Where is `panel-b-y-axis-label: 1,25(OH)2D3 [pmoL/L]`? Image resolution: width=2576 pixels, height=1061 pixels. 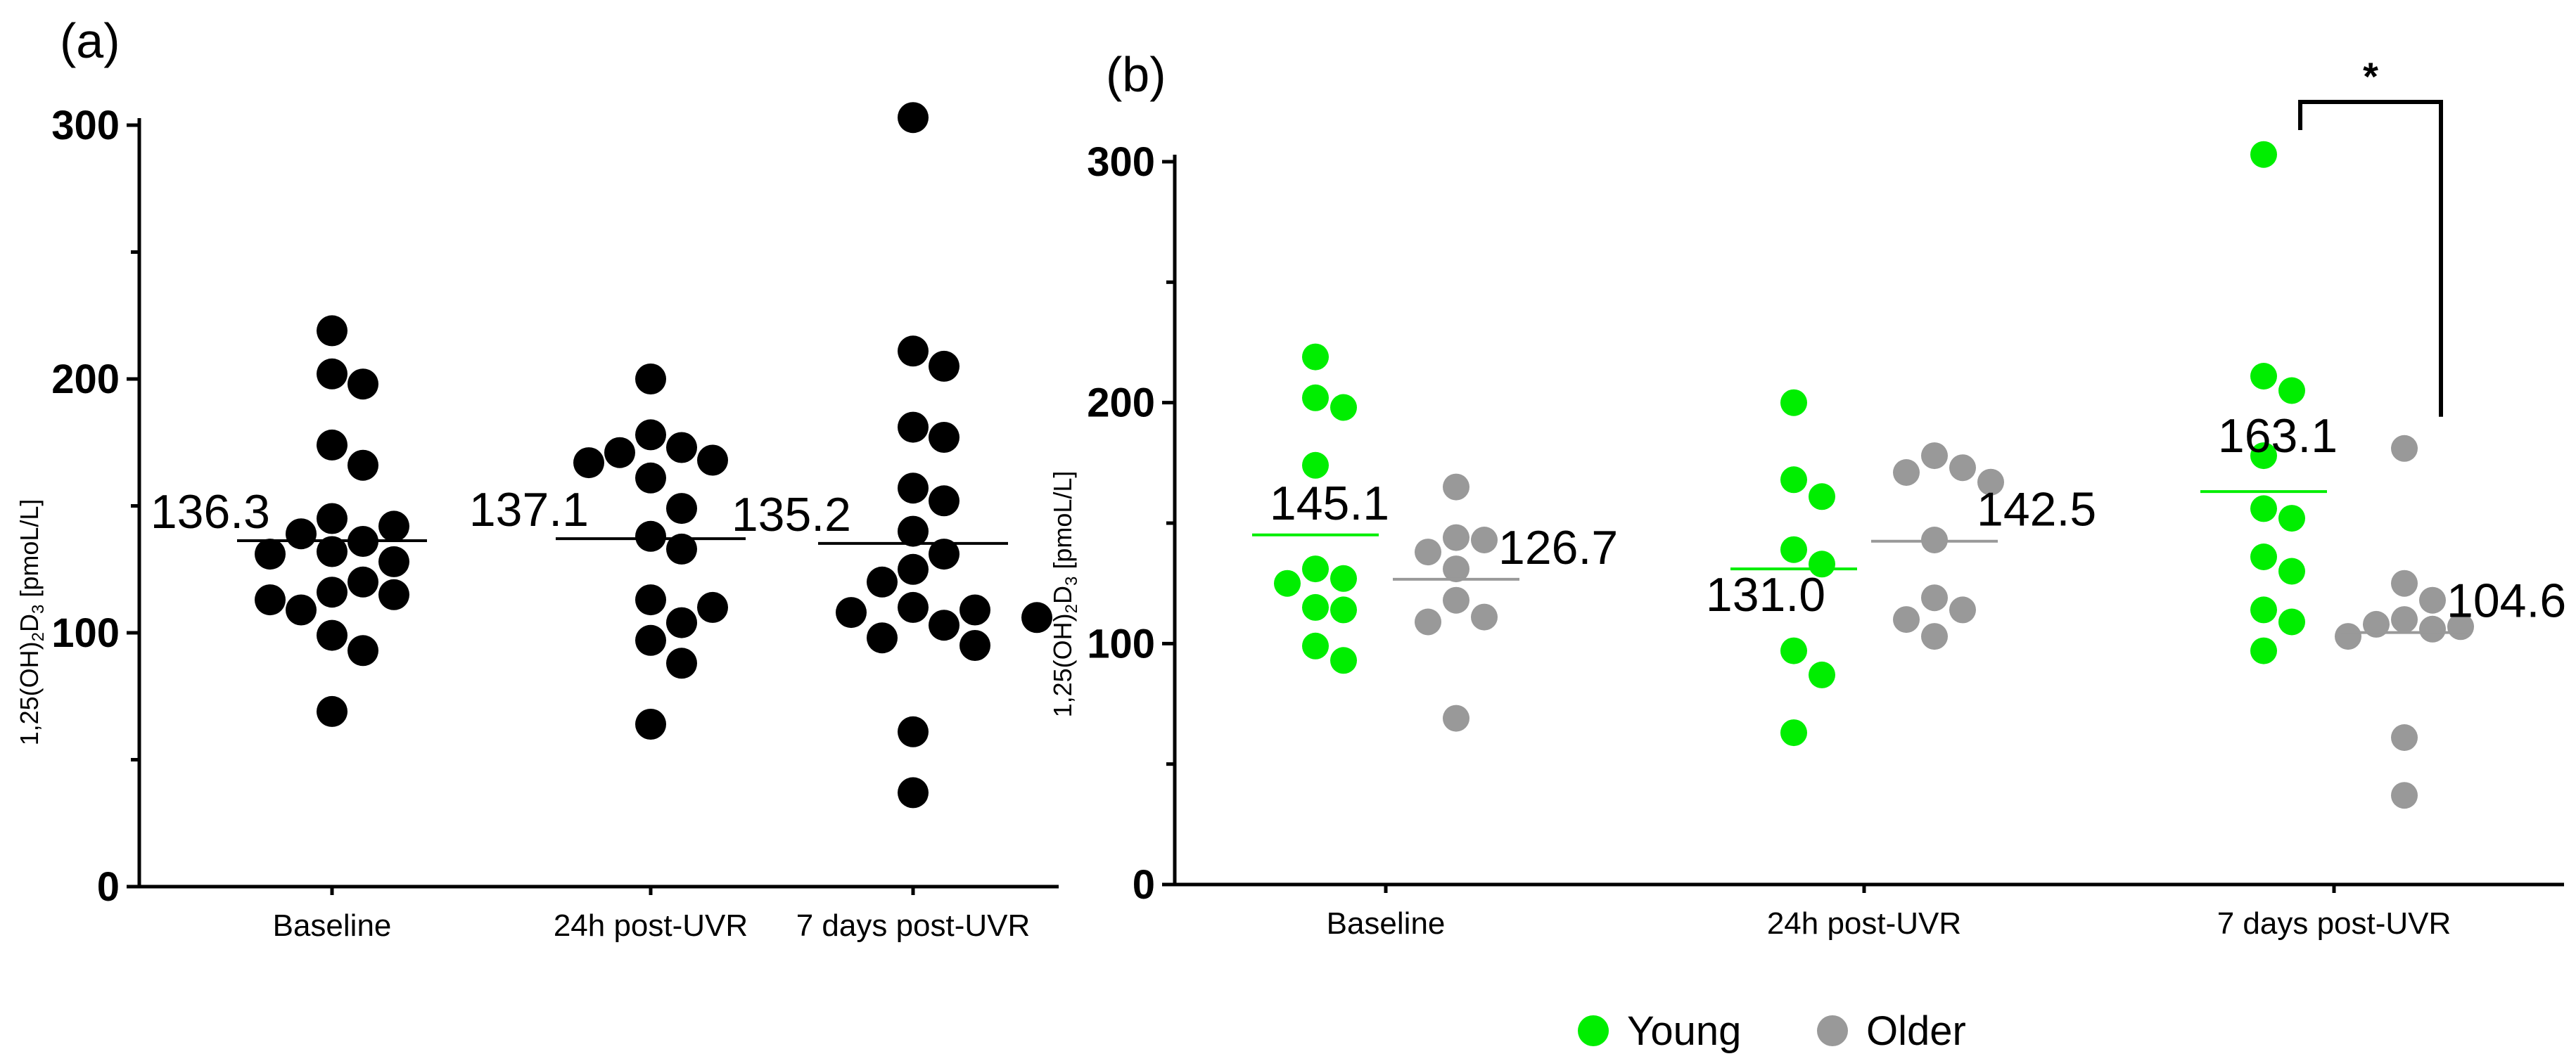 panel-b-y-axis-label: 1,25(OH)2D3 [pmoL/L] is located at coordinates (1064, 594).